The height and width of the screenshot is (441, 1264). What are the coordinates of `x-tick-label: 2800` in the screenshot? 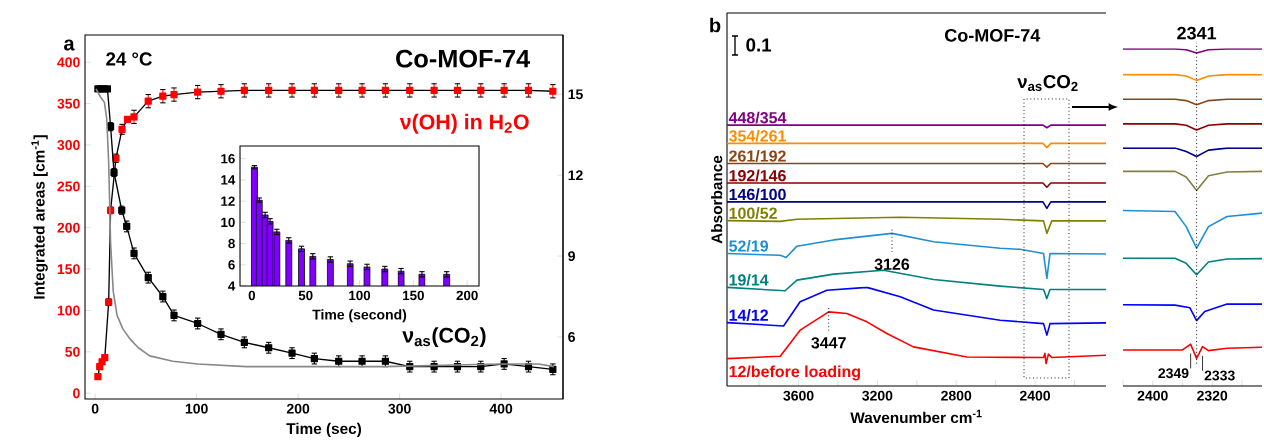 It's located at (956, 395).